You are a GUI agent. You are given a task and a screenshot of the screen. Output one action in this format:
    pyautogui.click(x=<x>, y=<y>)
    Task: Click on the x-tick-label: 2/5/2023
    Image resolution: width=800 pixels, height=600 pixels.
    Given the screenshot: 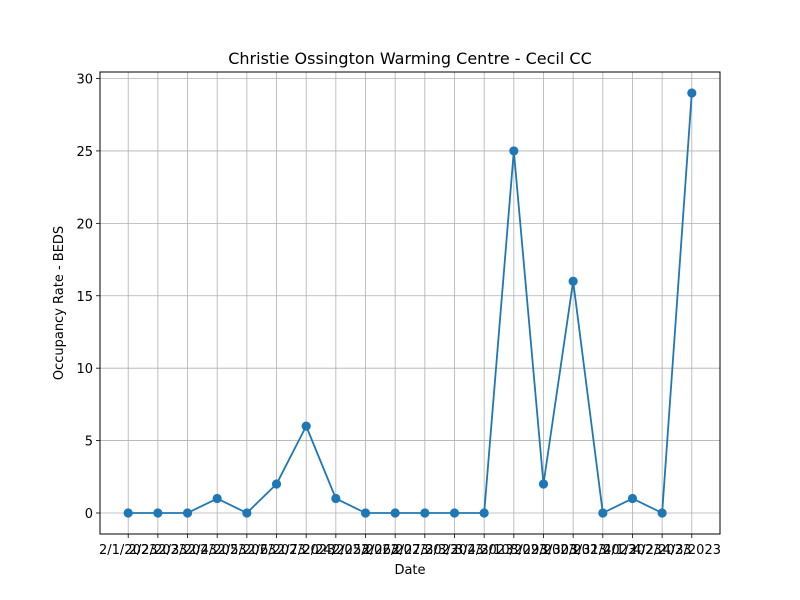 What is the action you would take?
    pyautogui.click(x=247, y=550)
    